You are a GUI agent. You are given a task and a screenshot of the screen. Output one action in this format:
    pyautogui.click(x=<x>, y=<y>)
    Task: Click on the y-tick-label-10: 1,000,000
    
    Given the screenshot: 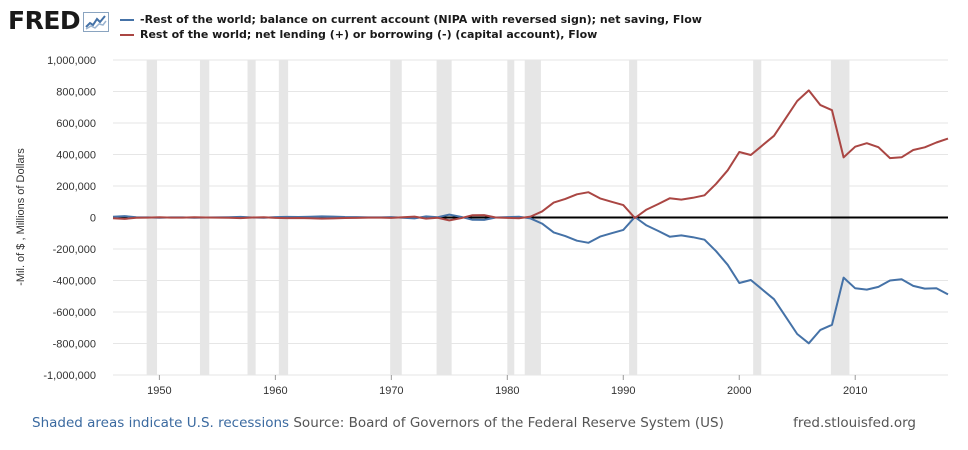 What is the action you would take?
    pyautogui.click(x=71, y=61)
    